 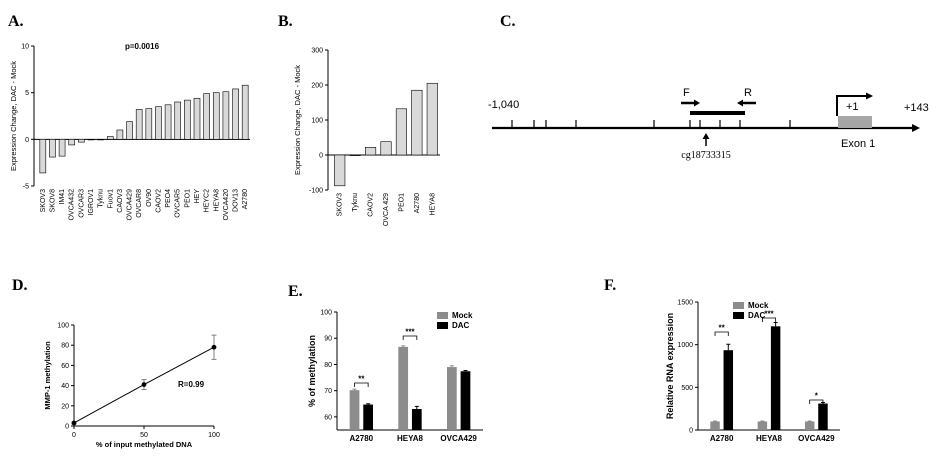 I want to click on d-x-tick-label: 0, so click(x=74, y=435).